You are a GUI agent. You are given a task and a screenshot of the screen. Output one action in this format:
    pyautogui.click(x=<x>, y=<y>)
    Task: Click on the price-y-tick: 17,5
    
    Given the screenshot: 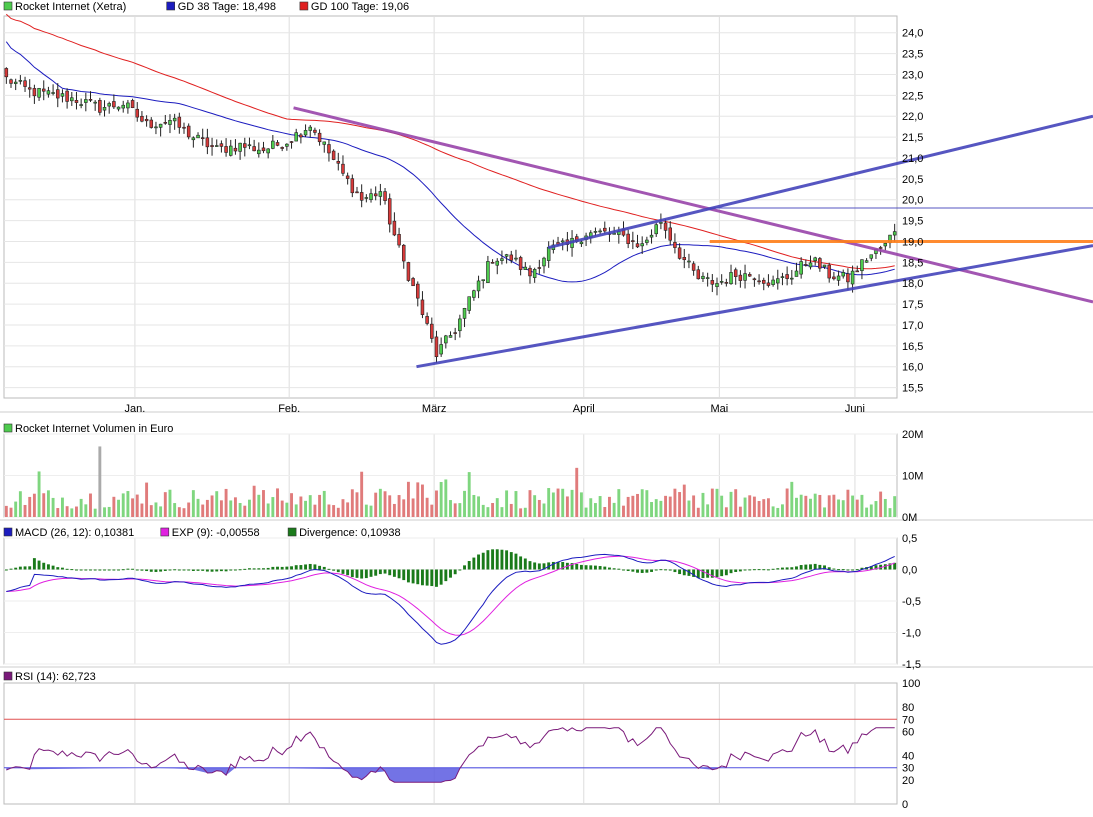 What is the action you would take?
    pyautogui.click(x=912, y=305)
    